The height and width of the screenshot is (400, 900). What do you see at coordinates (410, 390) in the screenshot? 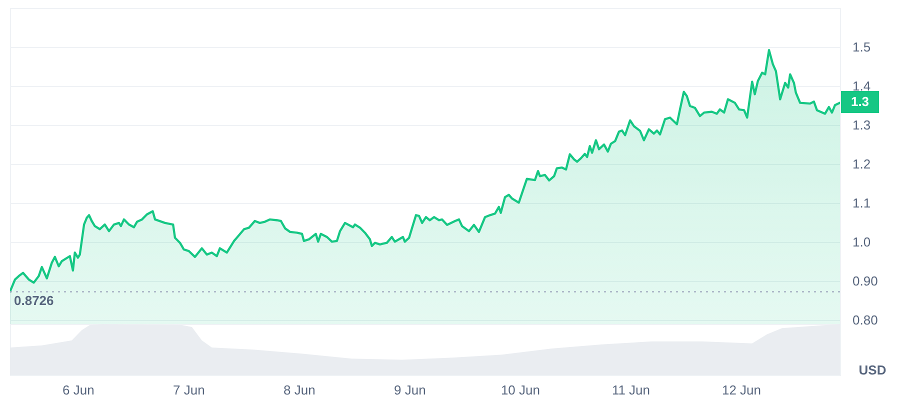
I see `x-tick-label: 9 Jun` at bounding box center [410, 390].